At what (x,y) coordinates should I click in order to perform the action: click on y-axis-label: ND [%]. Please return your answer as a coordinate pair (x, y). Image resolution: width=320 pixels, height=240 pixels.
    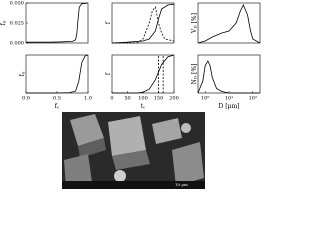
    Looking at the image, I should click on (194, 74).